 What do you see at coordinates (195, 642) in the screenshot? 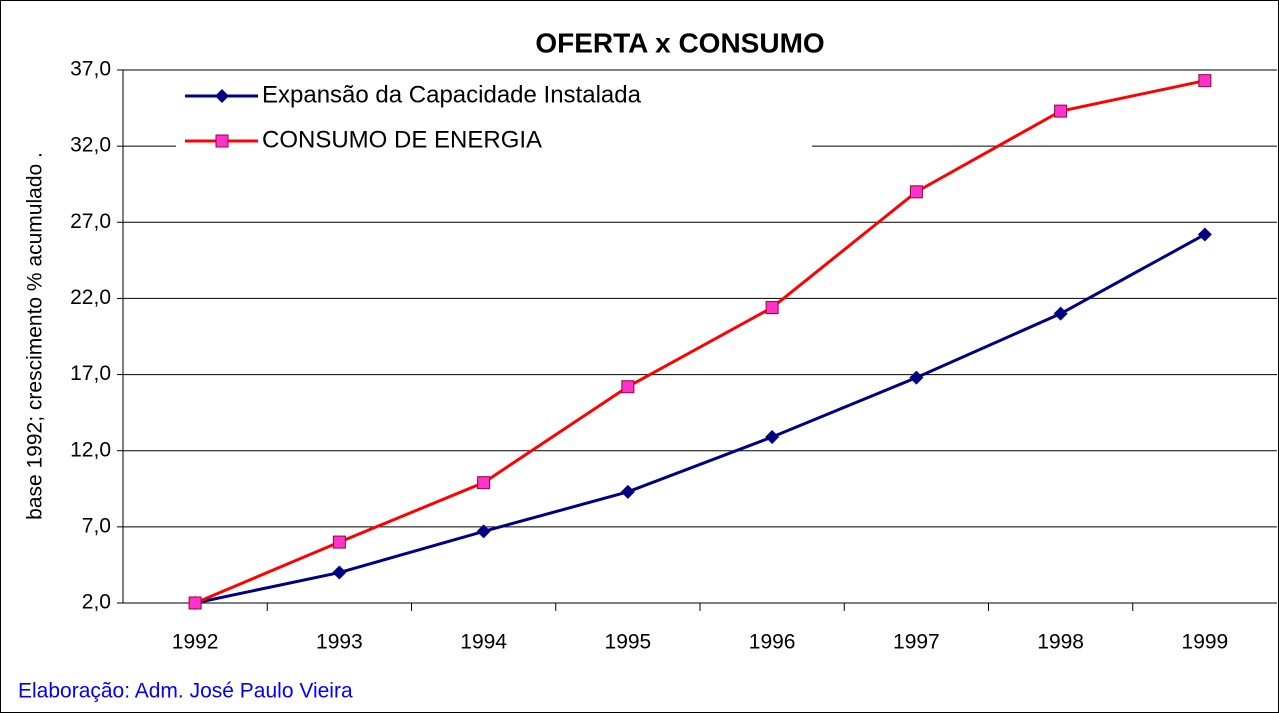
I see `x-tick-label: 1992` at bounding box center [195, 642].